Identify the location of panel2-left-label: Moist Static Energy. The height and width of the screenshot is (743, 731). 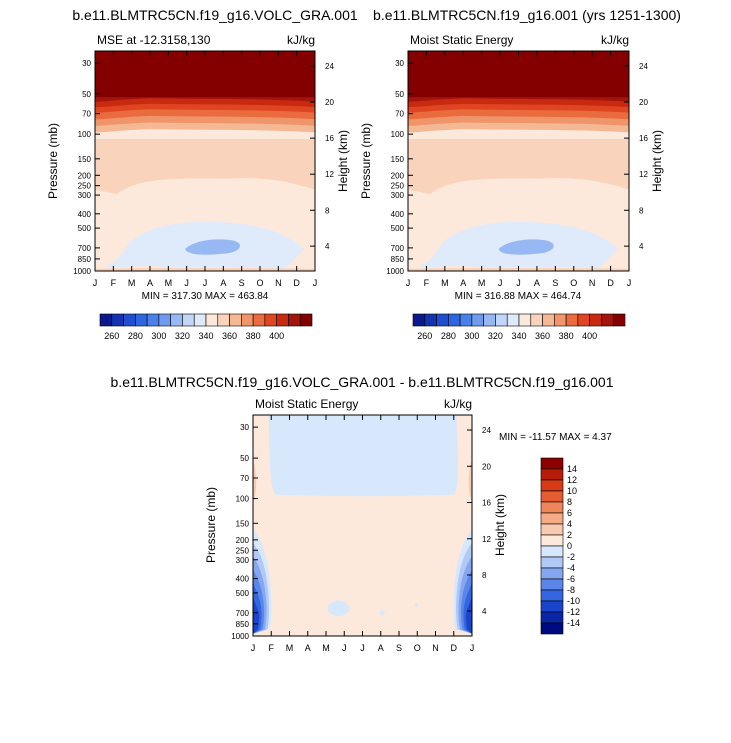
(461, 40).